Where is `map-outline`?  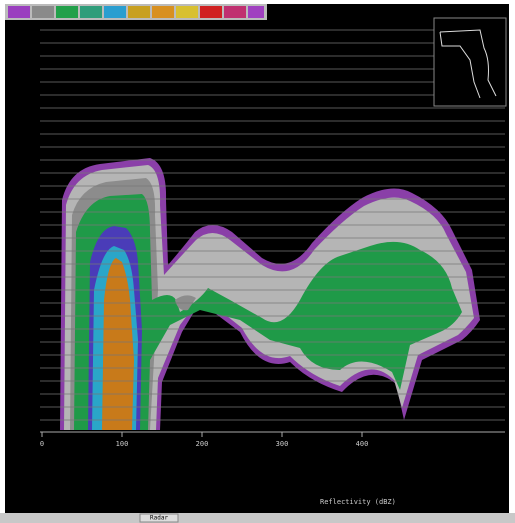 map-outline is located at coordinates (468, 64).